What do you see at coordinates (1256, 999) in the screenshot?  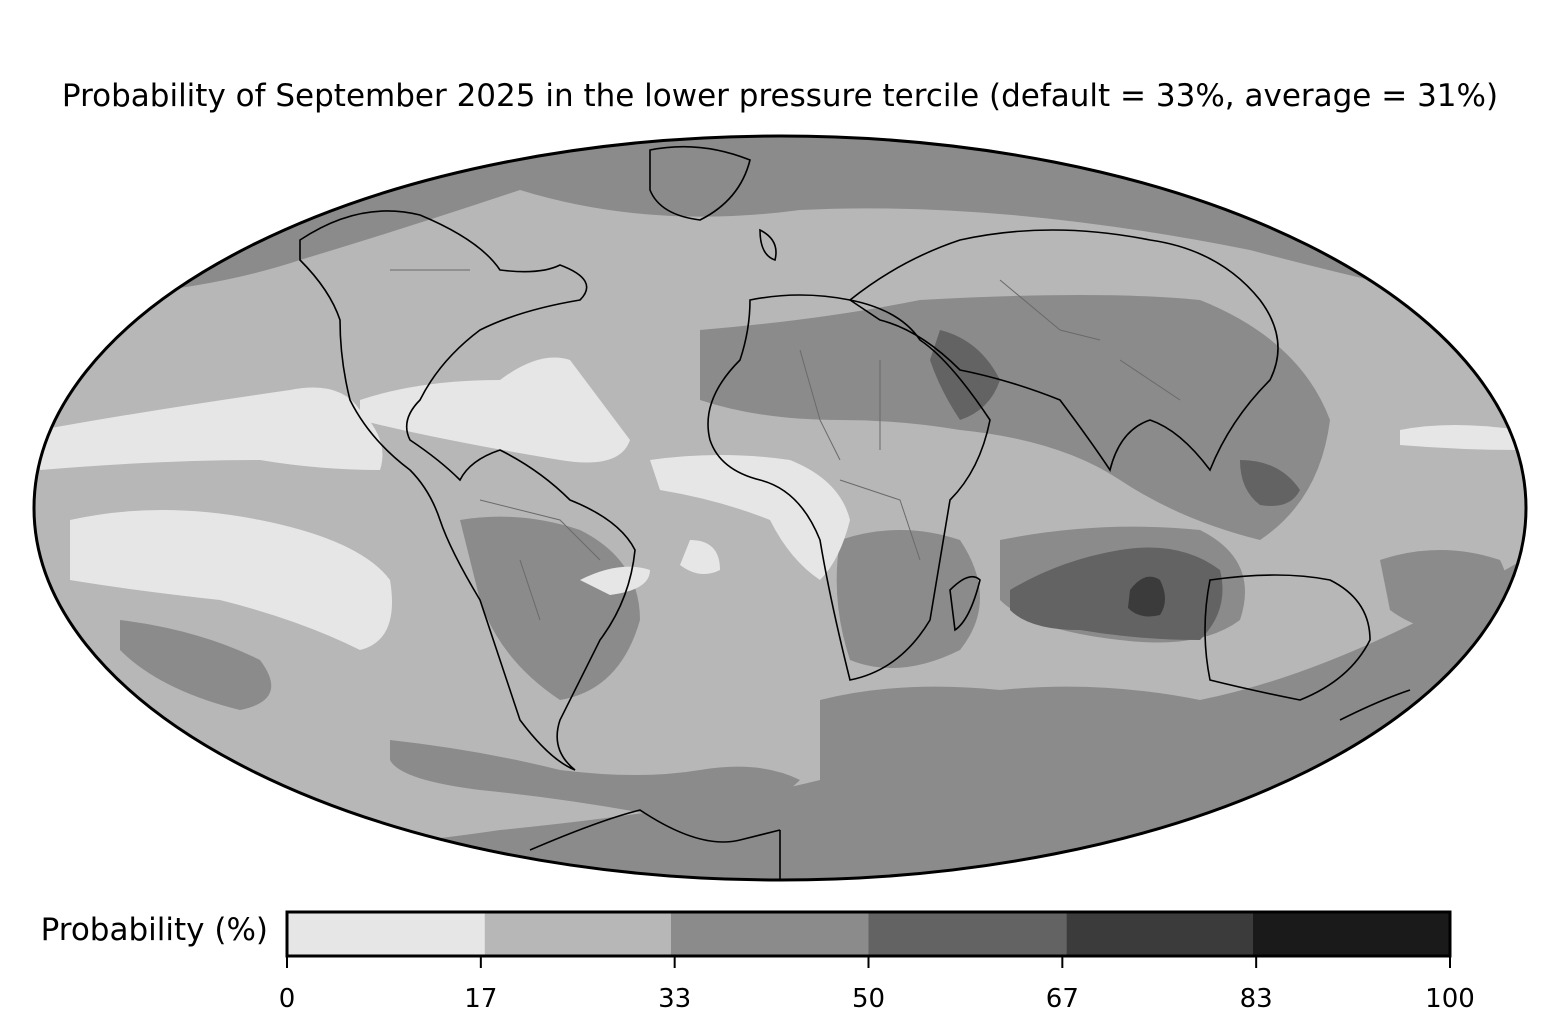 I see `colorbar-tick-label: 83` at bounding box center [1256, 999].